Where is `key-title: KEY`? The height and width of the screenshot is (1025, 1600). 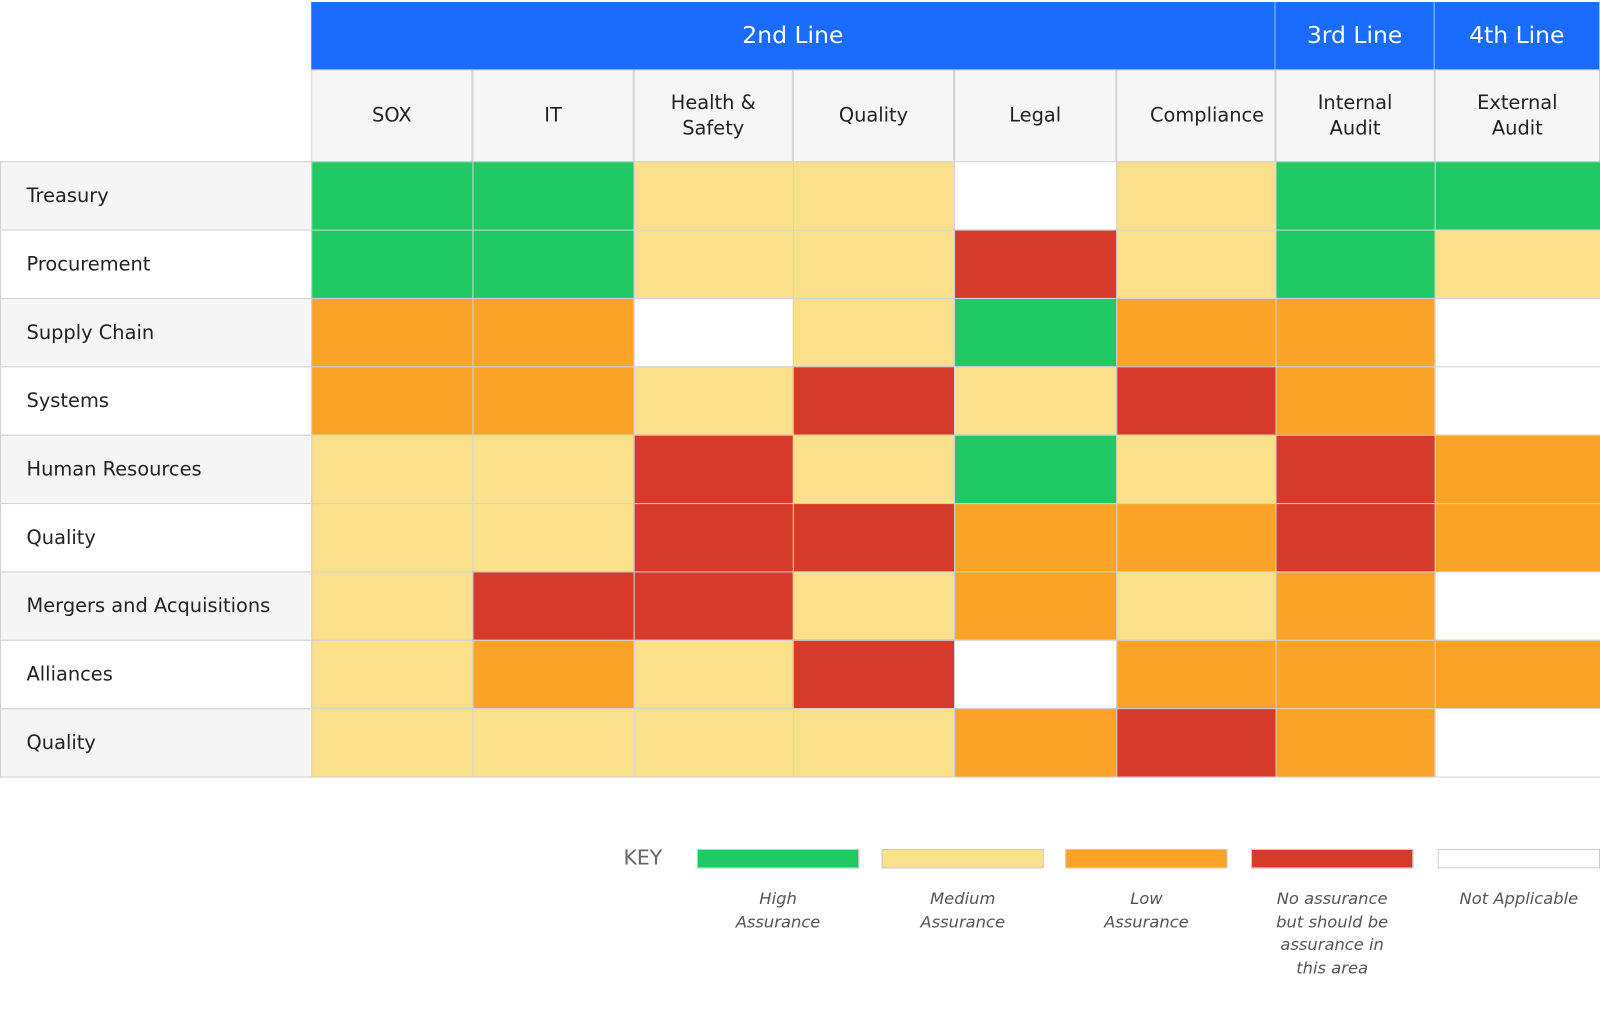
key-title: KEY is located at coordinates (643, 857).